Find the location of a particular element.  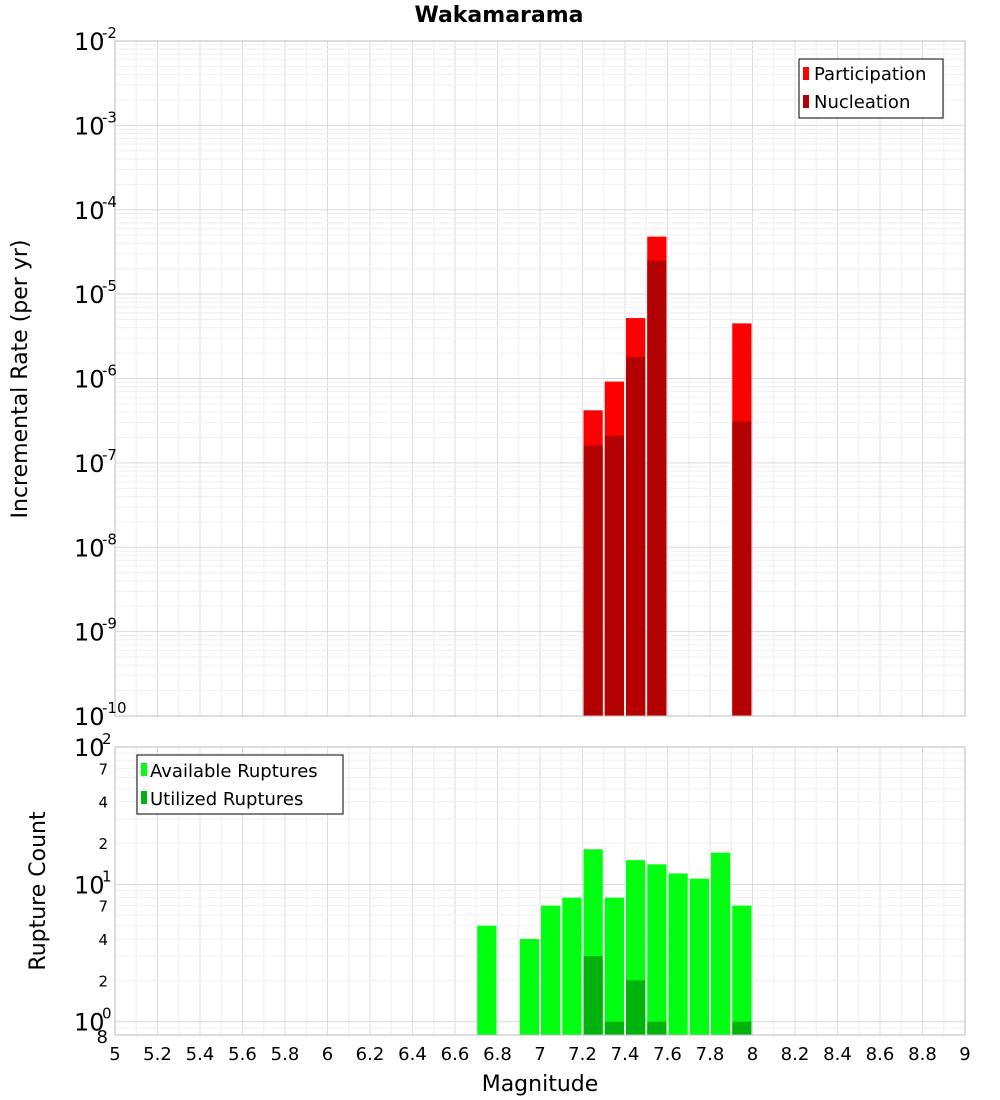

rate-y-tick-exponent: -9 is located at coordinates (109, 624).